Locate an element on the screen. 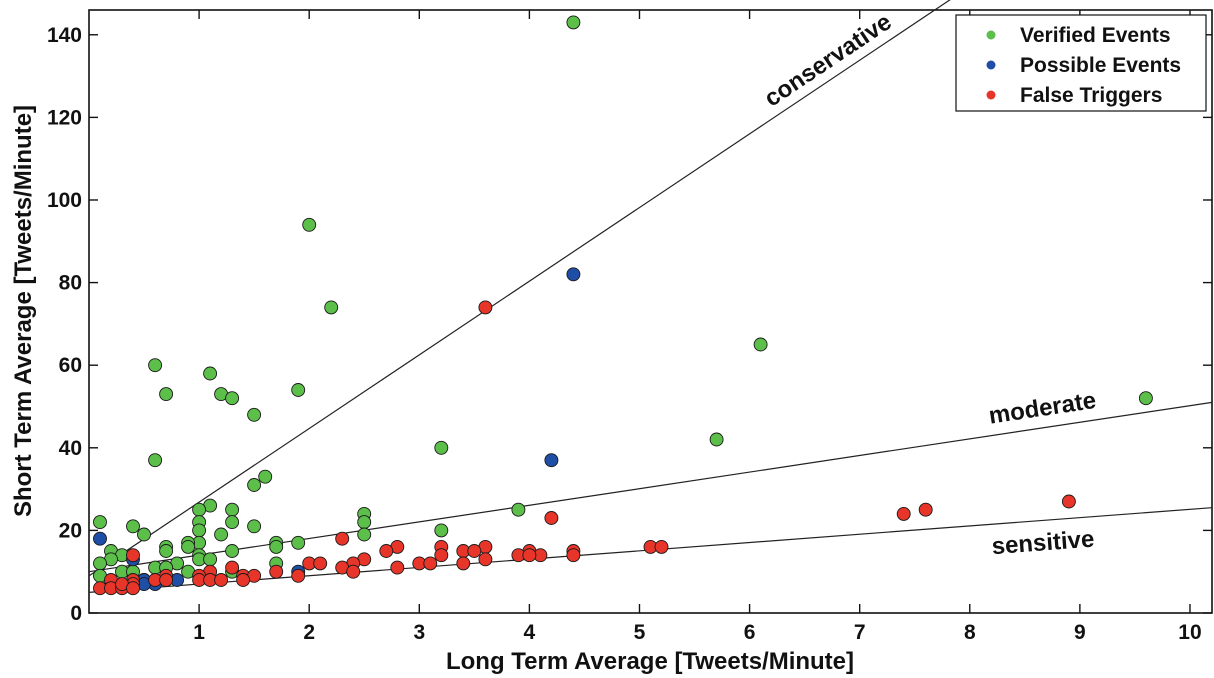 The width and height of the screenshot is (1214, 678). legend-marker-possible-events is located at coordinates (991, 65).